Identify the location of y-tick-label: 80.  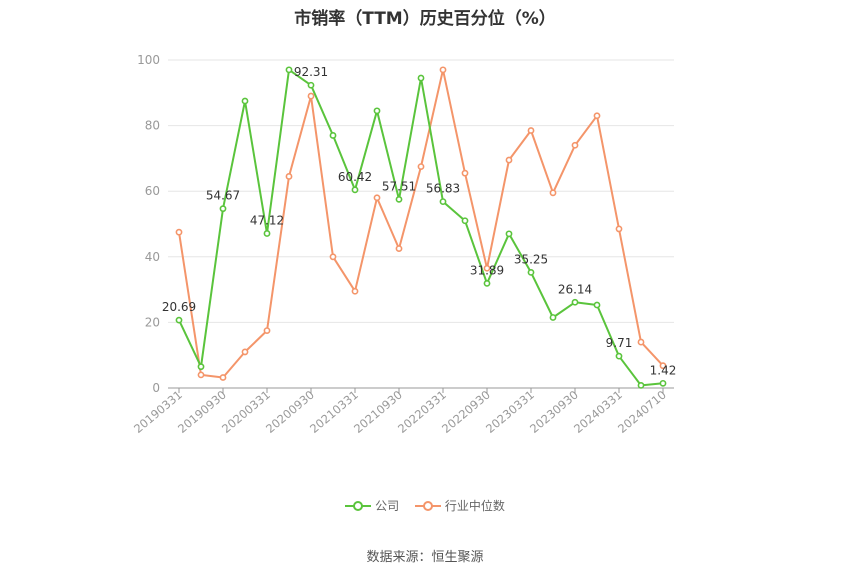
(152, 126).